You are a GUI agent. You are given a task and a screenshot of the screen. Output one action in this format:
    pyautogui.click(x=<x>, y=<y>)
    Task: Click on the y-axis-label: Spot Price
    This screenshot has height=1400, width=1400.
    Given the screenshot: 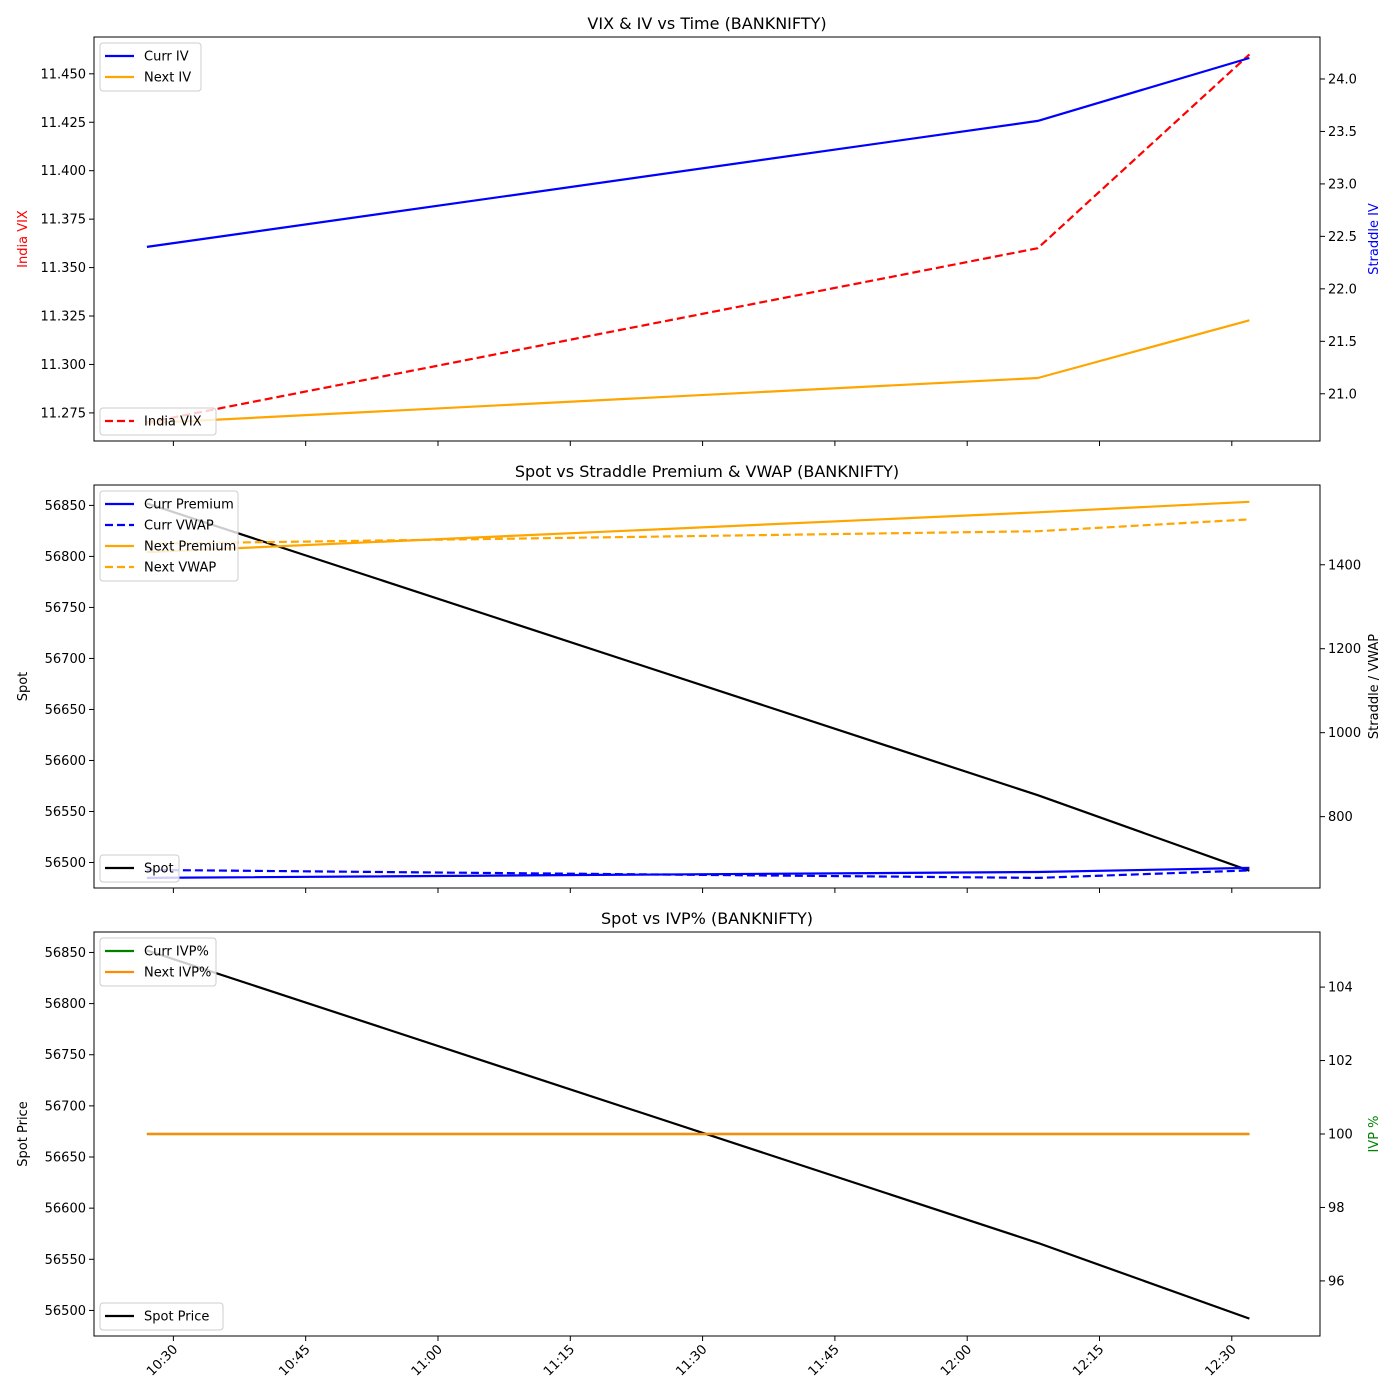 What is the action you would take?
    pyautogui.click(x=23, y=1133)
    